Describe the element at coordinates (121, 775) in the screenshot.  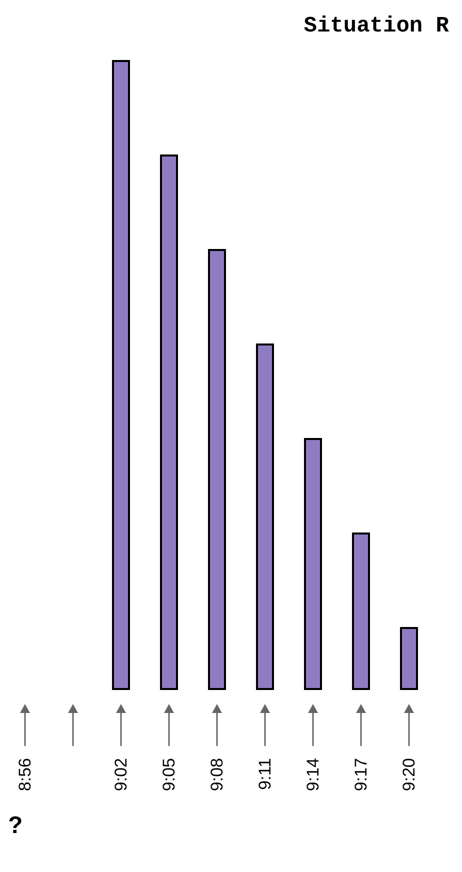
I see `x-tick-label: 9:02` at that location.